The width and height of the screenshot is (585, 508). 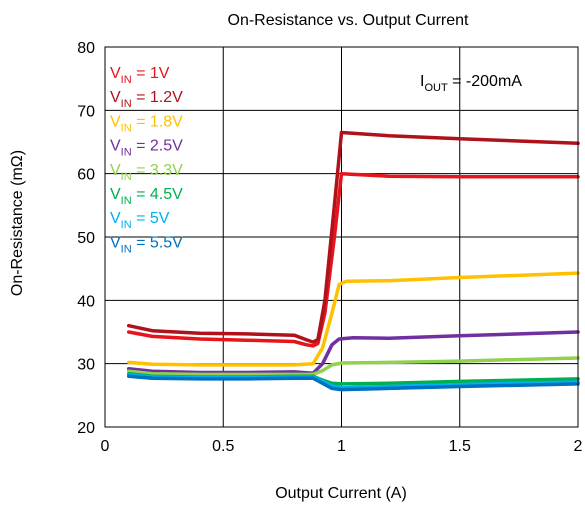 What do you see at coordinates (146, 99) in the screenshot?
I see `legend-entry: VIN = 1.2V` at bounding box center [146, 99].